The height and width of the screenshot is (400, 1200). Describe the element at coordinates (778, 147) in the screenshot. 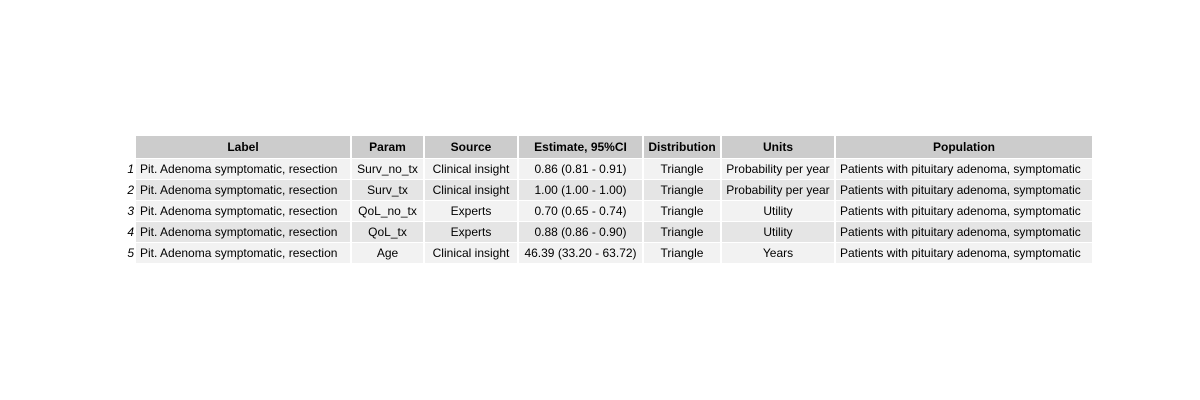

I see `column-header-units: Units` at that location.